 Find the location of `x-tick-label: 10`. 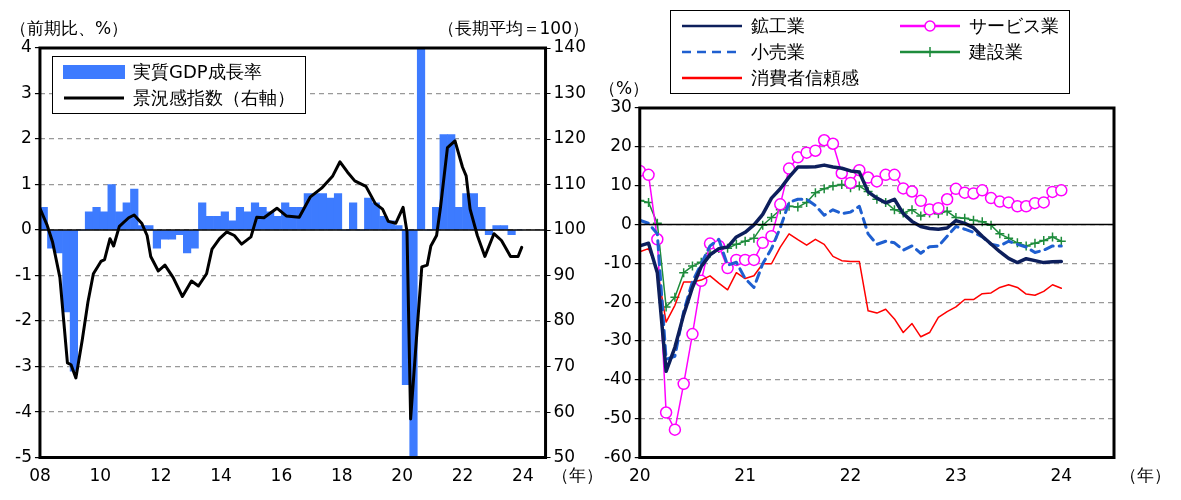

x-tick-label: 10 is located at coordinates (100, 475).